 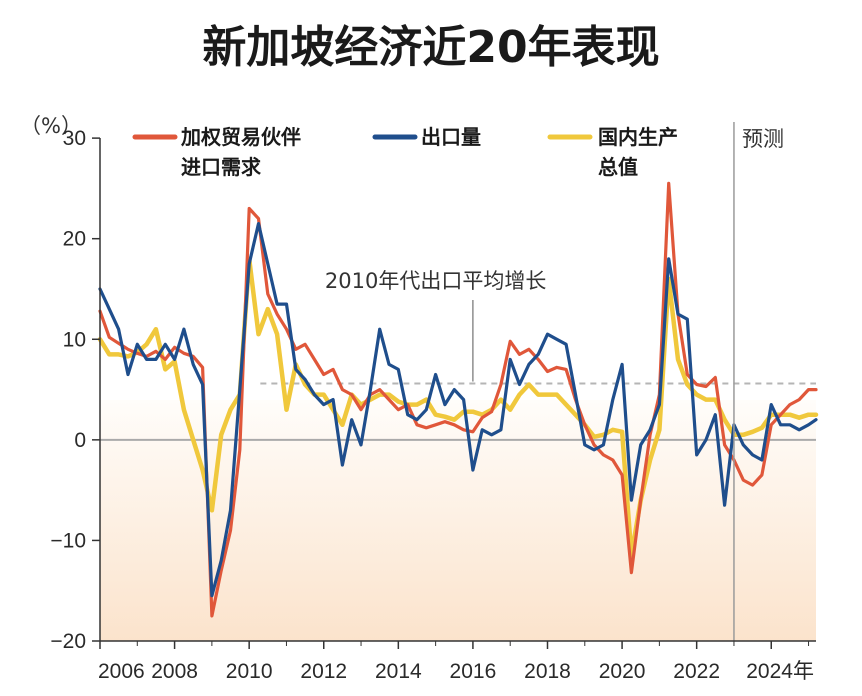 What do you see at coordinates (249, 671) in the screenshot?
I see `x-tick-label: 2010` at bounding box center [249, 671].